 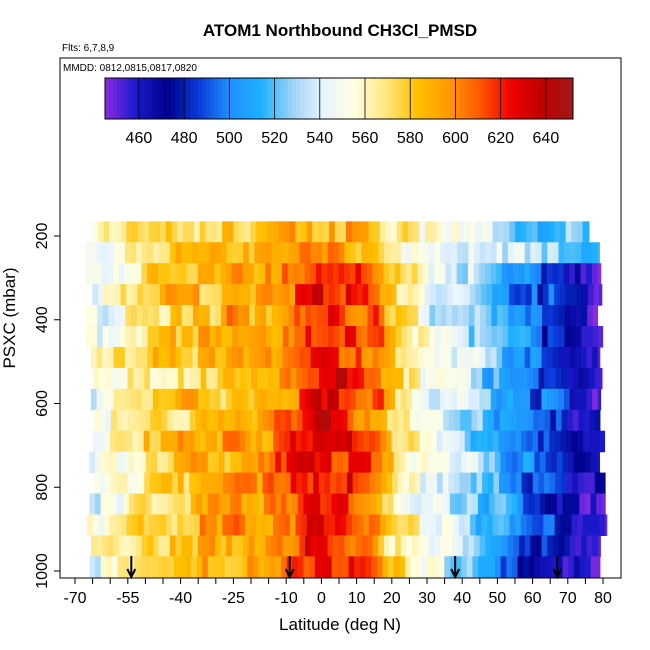 What do you see at coordinates (321, 598) in the screenshot?
I see `x-tick-label: 0` at bounding box center [321, 598].